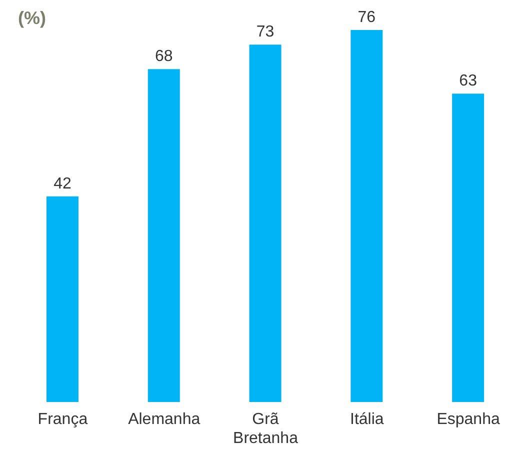  Describe the element at coordinates (367, 17) in the screenshot. I see `data-label: 76` at that location.